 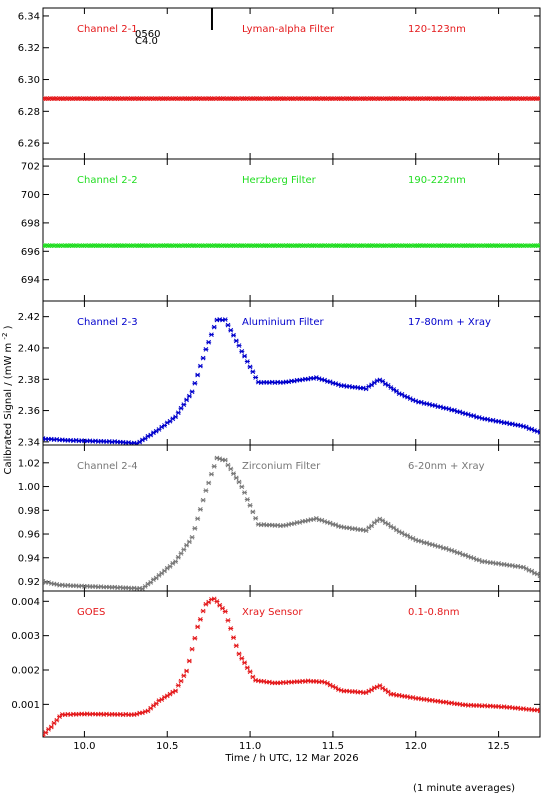 What do you see at coordinates (25, 636) in the screenshot?
I see `y-tick-label: 0.003` at bounding box center [25, 636].